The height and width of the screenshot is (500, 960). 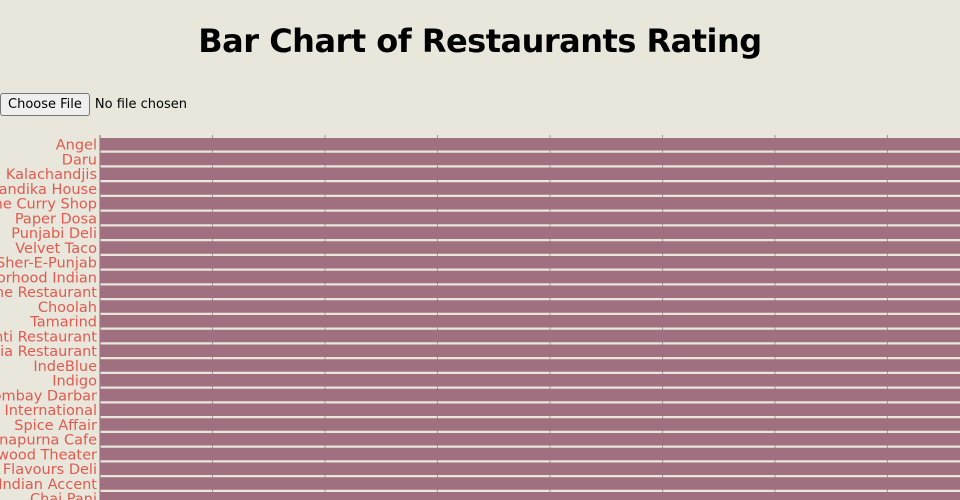 What do you see at coordinates (56, 219) in the screenshot?
I see `category-label: Paper Dosa` at bounding box center [56, 219].